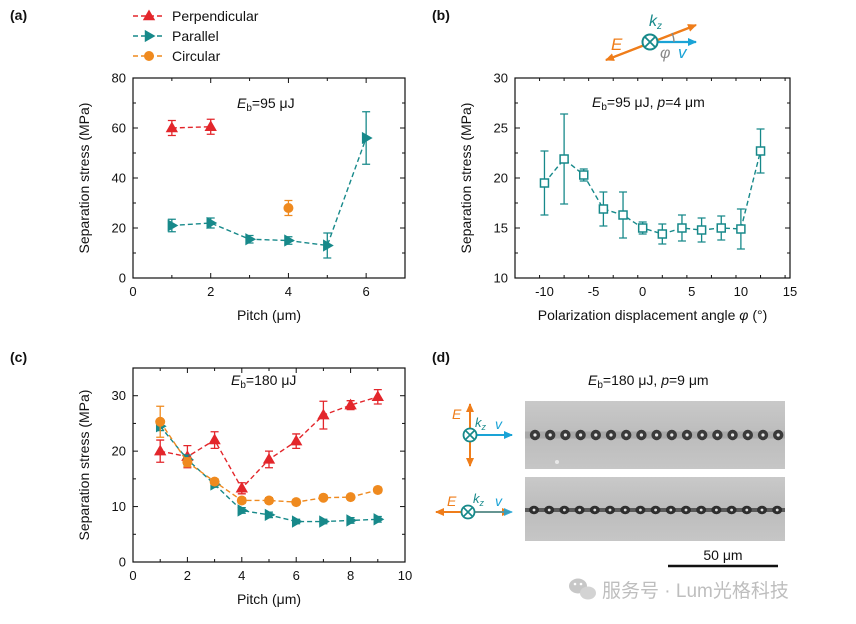 The height and width of the screenshot is (624, 856). Describe the element at coordinates (695, 591) in the screenshot. I see `watermark-text: 服务号 · Lum光格科技` at that location.